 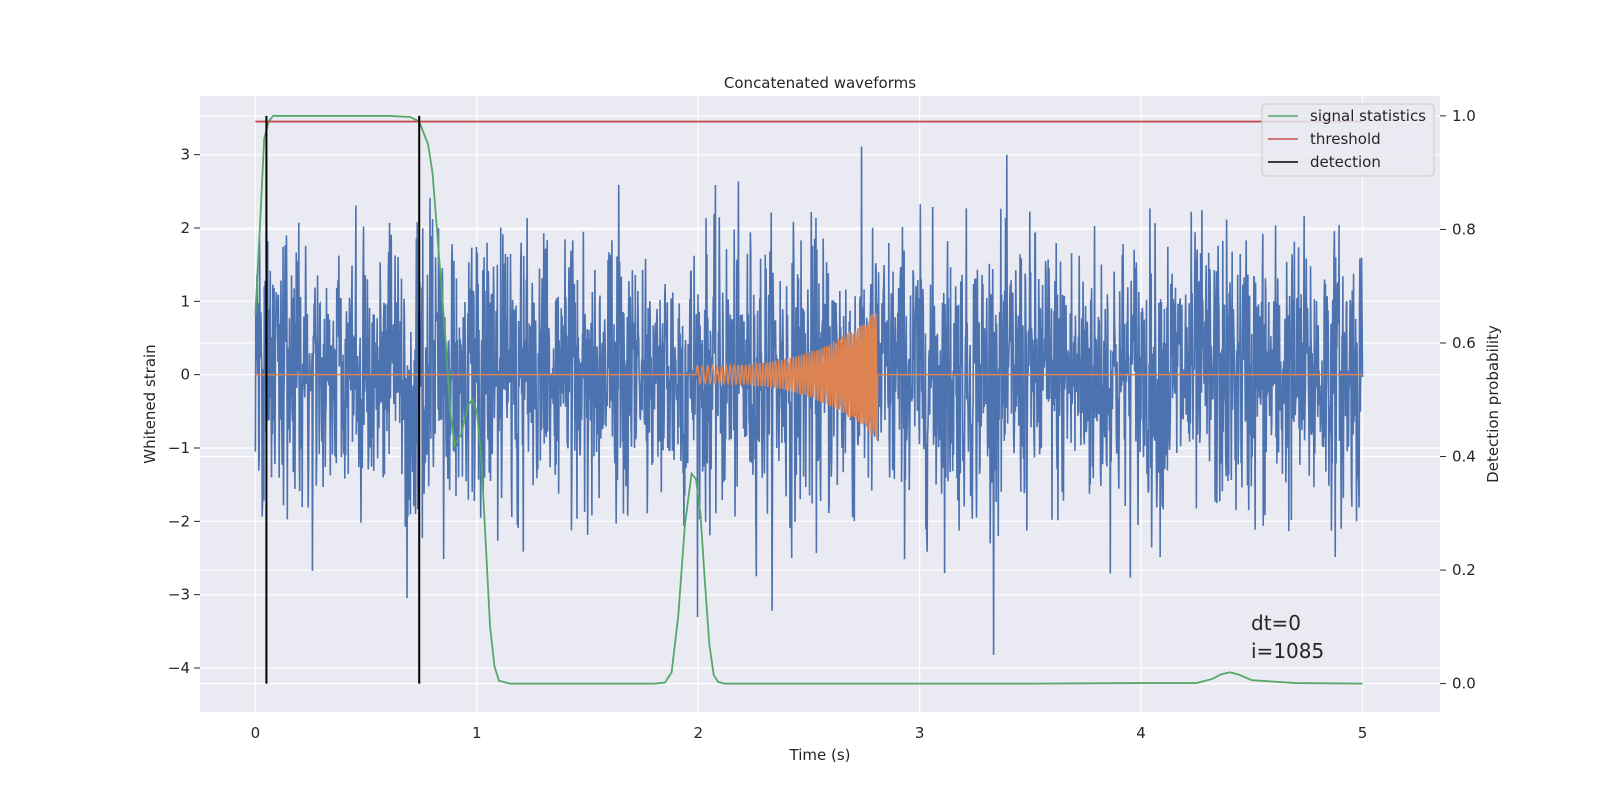 I want to click on x-tick-label: 5, so click(x=1363, y=733).